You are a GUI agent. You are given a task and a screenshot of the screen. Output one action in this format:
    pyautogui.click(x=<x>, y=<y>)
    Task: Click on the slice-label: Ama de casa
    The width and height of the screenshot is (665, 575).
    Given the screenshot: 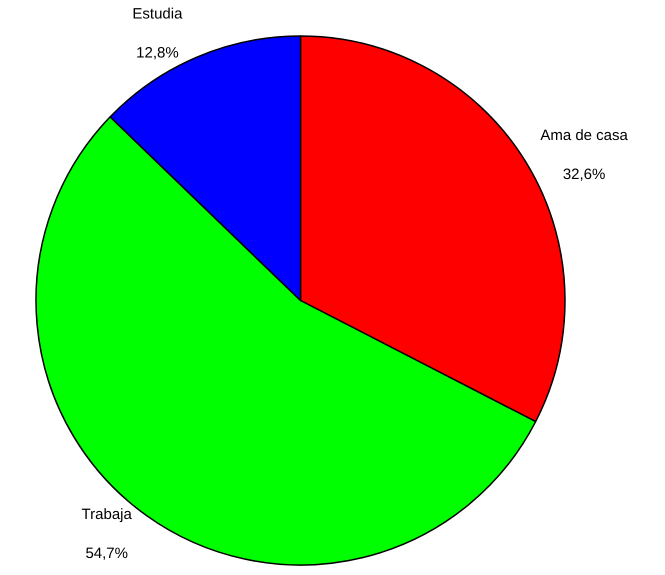 What is the action you would take?
    pyautogui.click(x=584, y=135)
    